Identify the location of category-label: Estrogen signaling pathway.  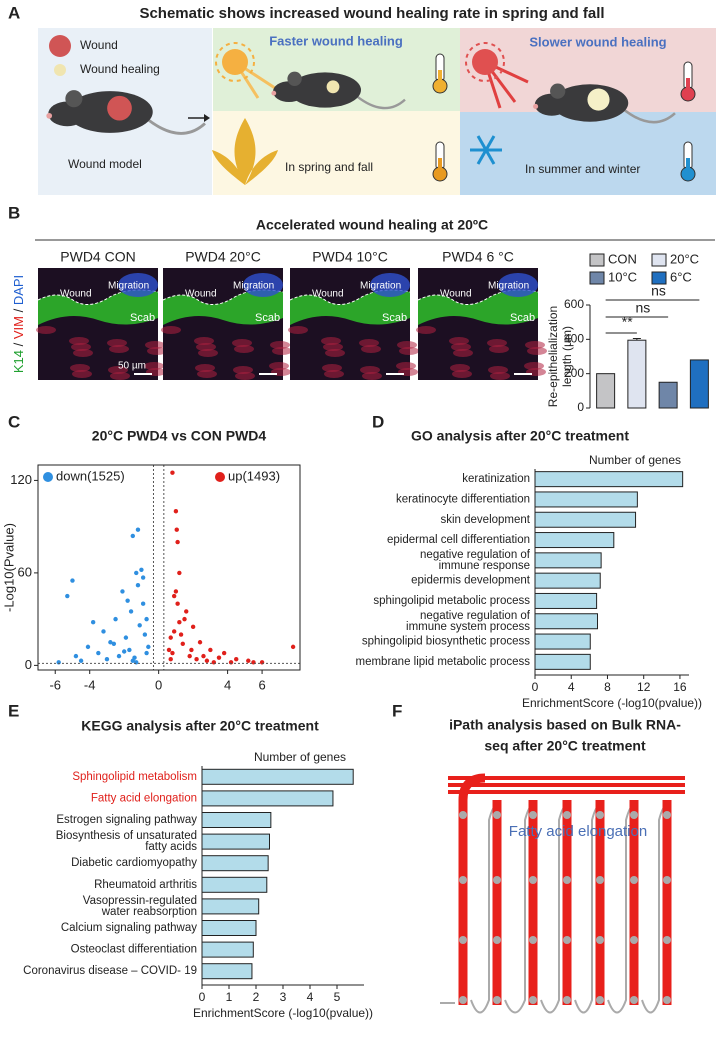
(126, 820).